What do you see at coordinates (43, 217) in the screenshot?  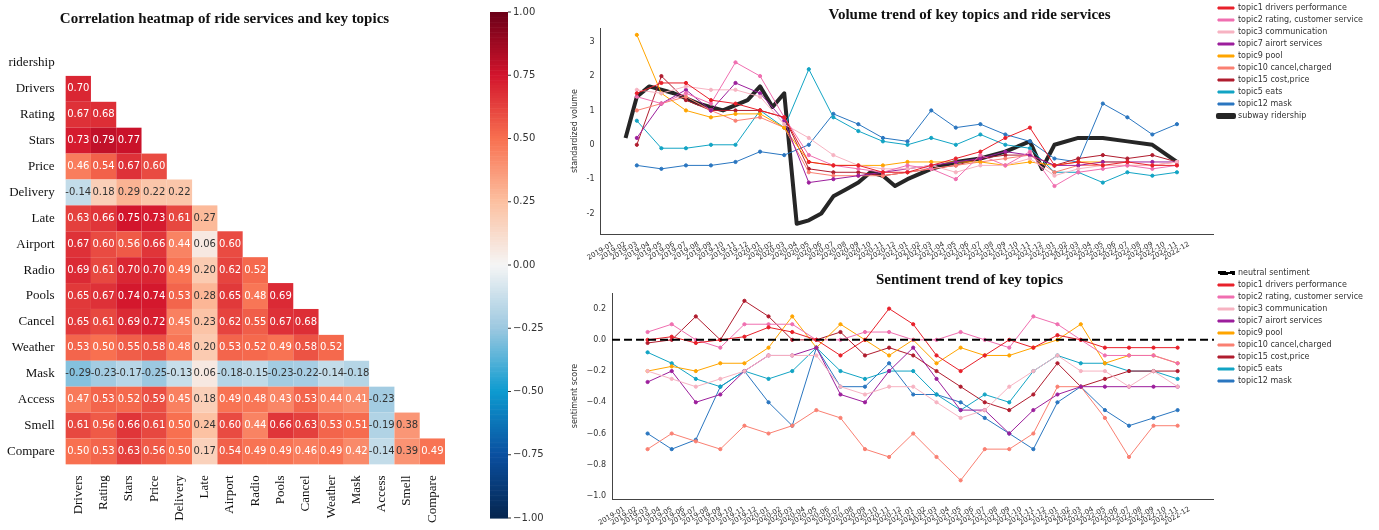 I see `y-tick-label: Late` at bounding box center [43, 217].